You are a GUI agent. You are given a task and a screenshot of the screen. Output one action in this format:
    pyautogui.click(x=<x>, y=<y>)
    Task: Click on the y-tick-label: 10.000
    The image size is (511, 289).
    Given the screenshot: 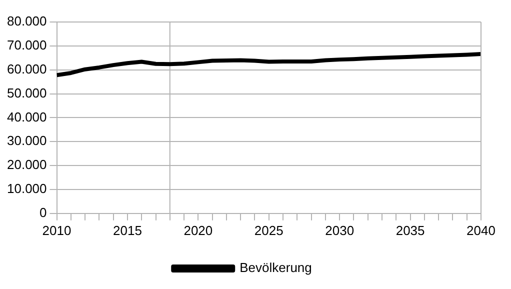 What is the action you would take?
    pyautogui.click(x=26, y=188)
    